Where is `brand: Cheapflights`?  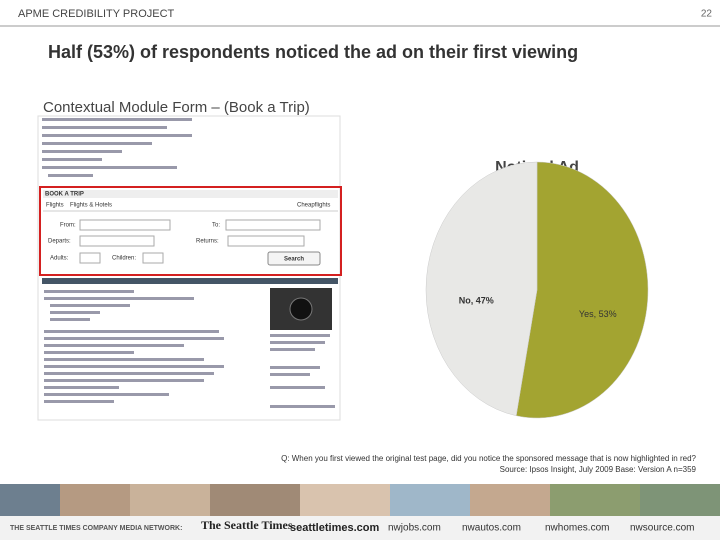 brand: Cheapflights is located at coordinates (313, 206).